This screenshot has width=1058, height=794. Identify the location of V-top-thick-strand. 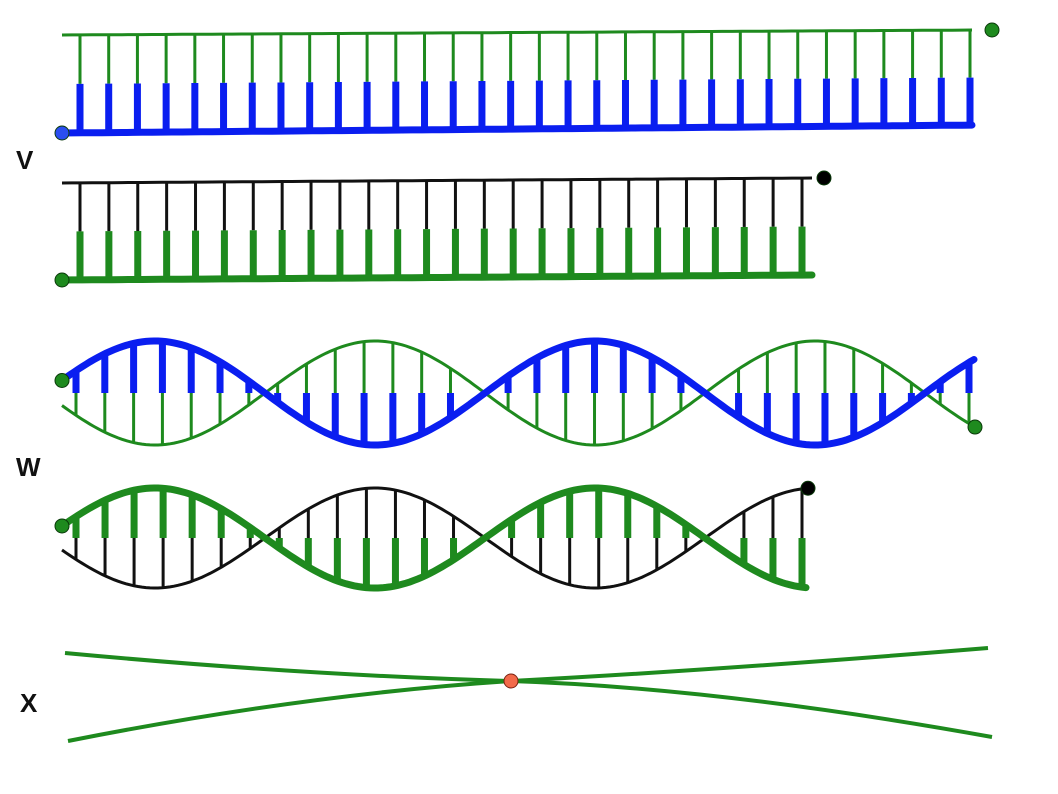
(517, 129).